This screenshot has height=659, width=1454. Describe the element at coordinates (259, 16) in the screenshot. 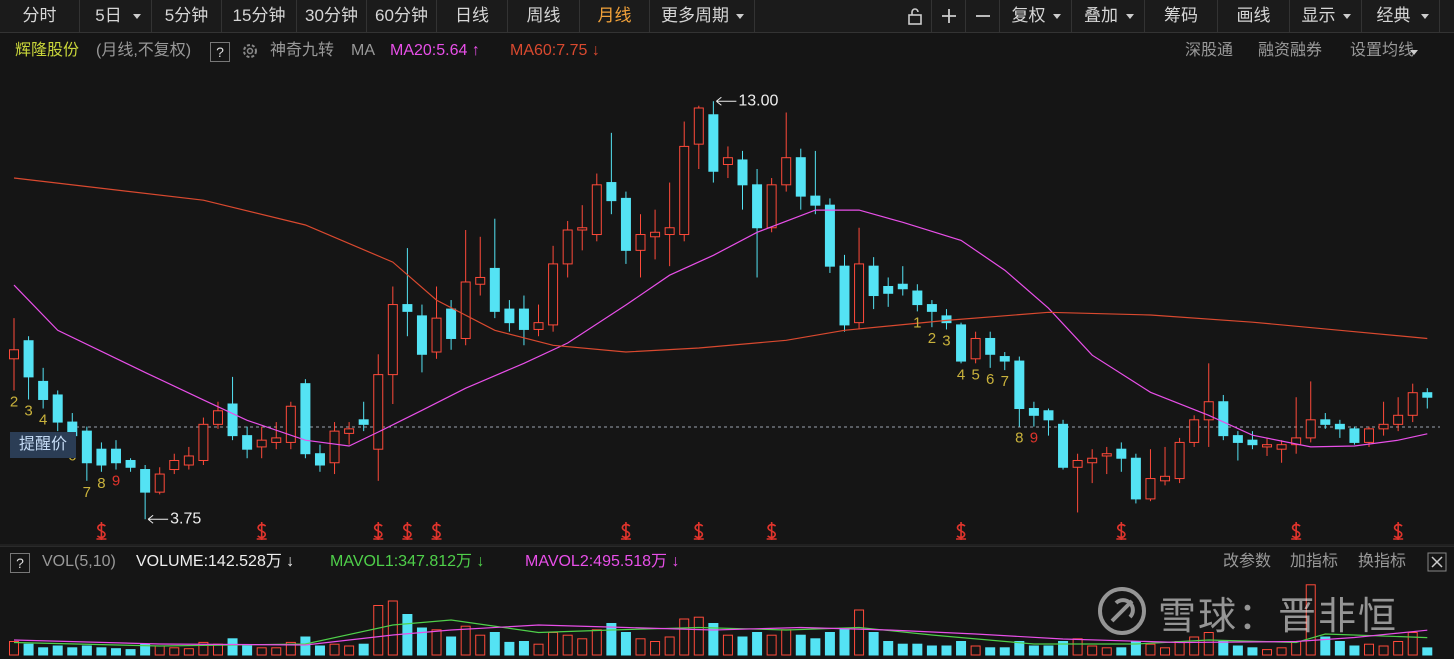

I see `toolbar-button: 15分钟` at that location.